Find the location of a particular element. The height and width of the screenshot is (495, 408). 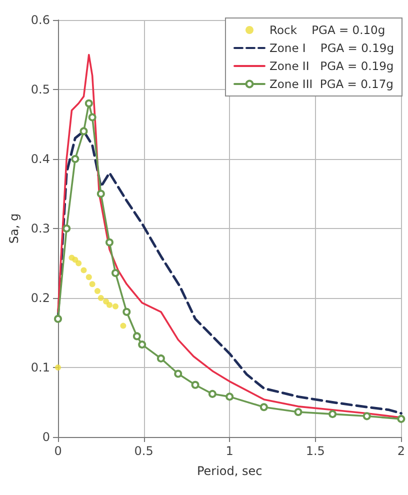

x-axis-title: Period, sec is located at coordinates (229, 471).